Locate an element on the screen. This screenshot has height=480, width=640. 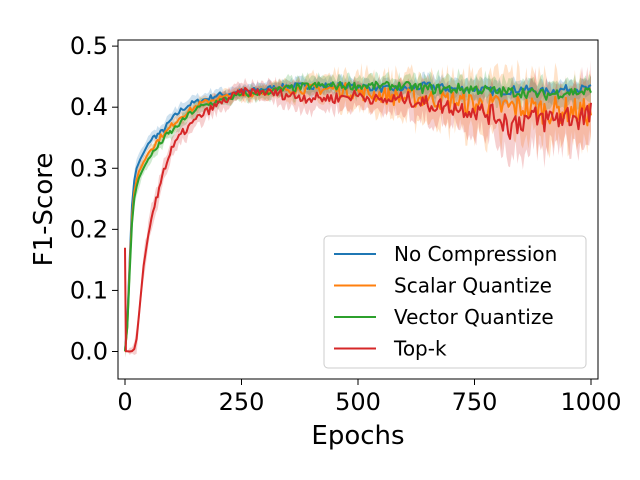
x-tick-label: 500 is located at coordinates (358, 402).